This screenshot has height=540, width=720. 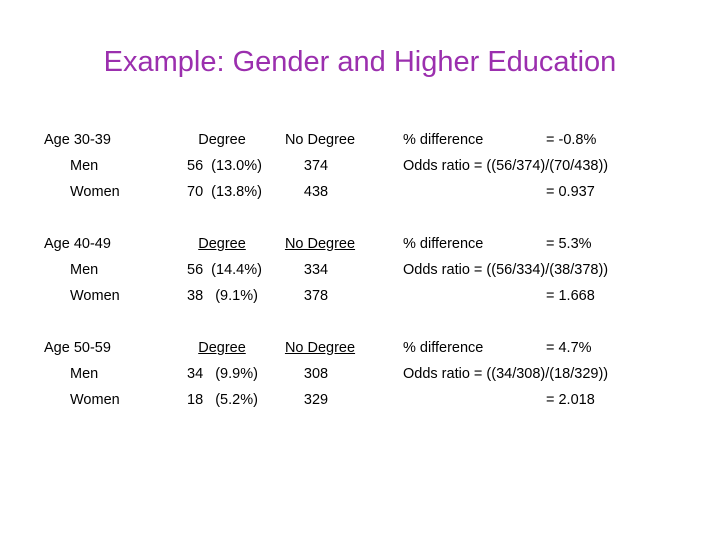 I want to click on no-degree-cell: 308, so click(x=316, y=374).